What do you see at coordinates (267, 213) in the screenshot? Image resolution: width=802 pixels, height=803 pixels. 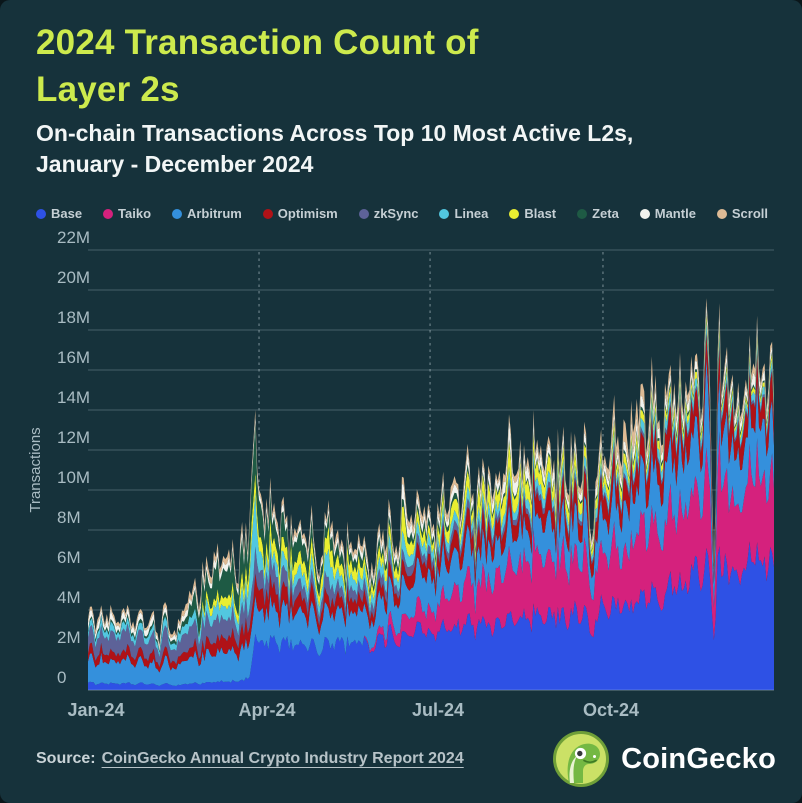 I see `legend-dot-optimism` at bounding box center [267, 213].